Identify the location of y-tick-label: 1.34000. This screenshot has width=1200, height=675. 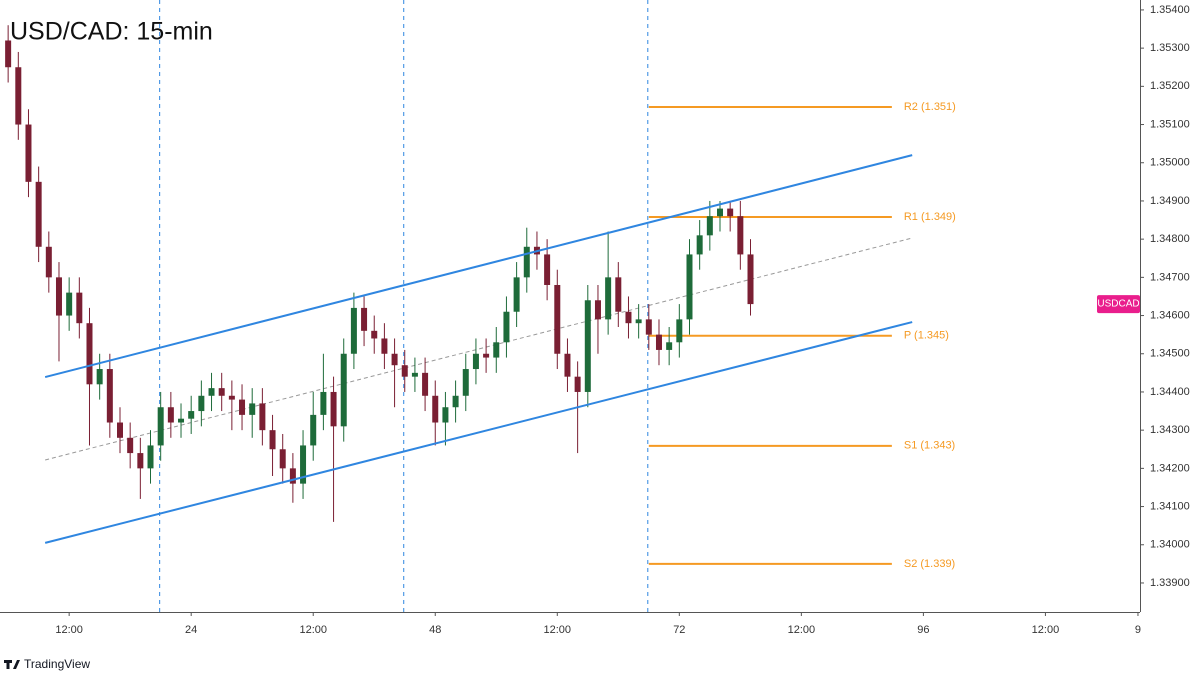
(1170, 545).